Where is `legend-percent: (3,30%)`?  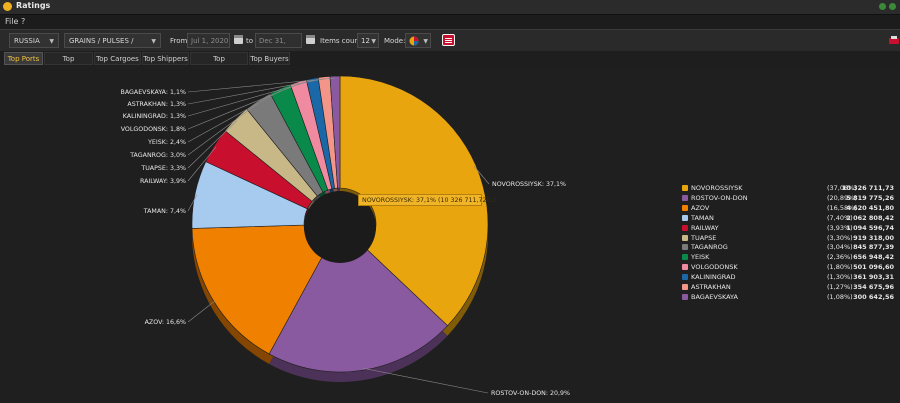 legend-percent: (3,30%) is located at coordinates (840, 237).